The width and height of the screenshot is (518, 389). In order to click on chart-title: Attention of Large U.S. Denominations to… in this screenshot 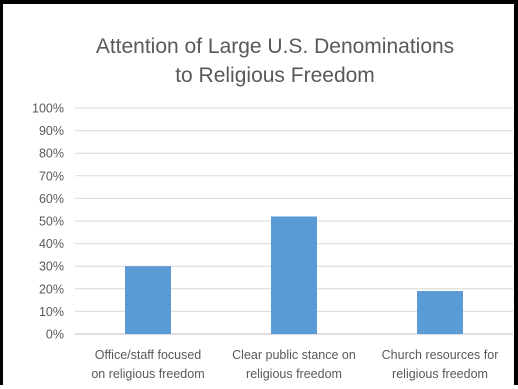, I will do `click(275, 61)`.